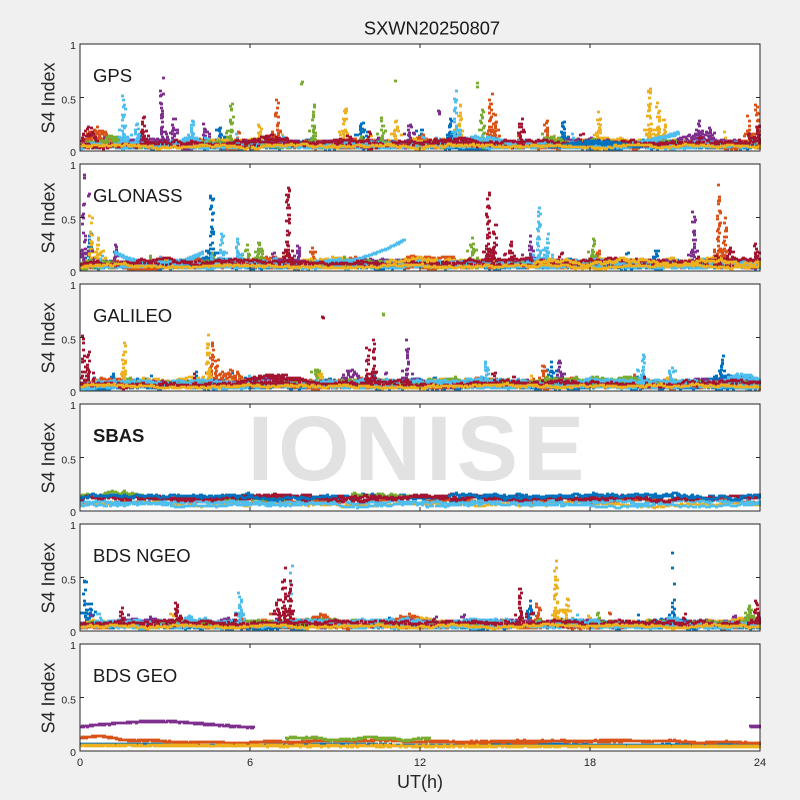 The width and height of the screenshot is (800, 800). What do you see at coordinates (142, 555) in the screenshot?
I see `svg-text: BDS NGEO` at bounding box center [142, 555].